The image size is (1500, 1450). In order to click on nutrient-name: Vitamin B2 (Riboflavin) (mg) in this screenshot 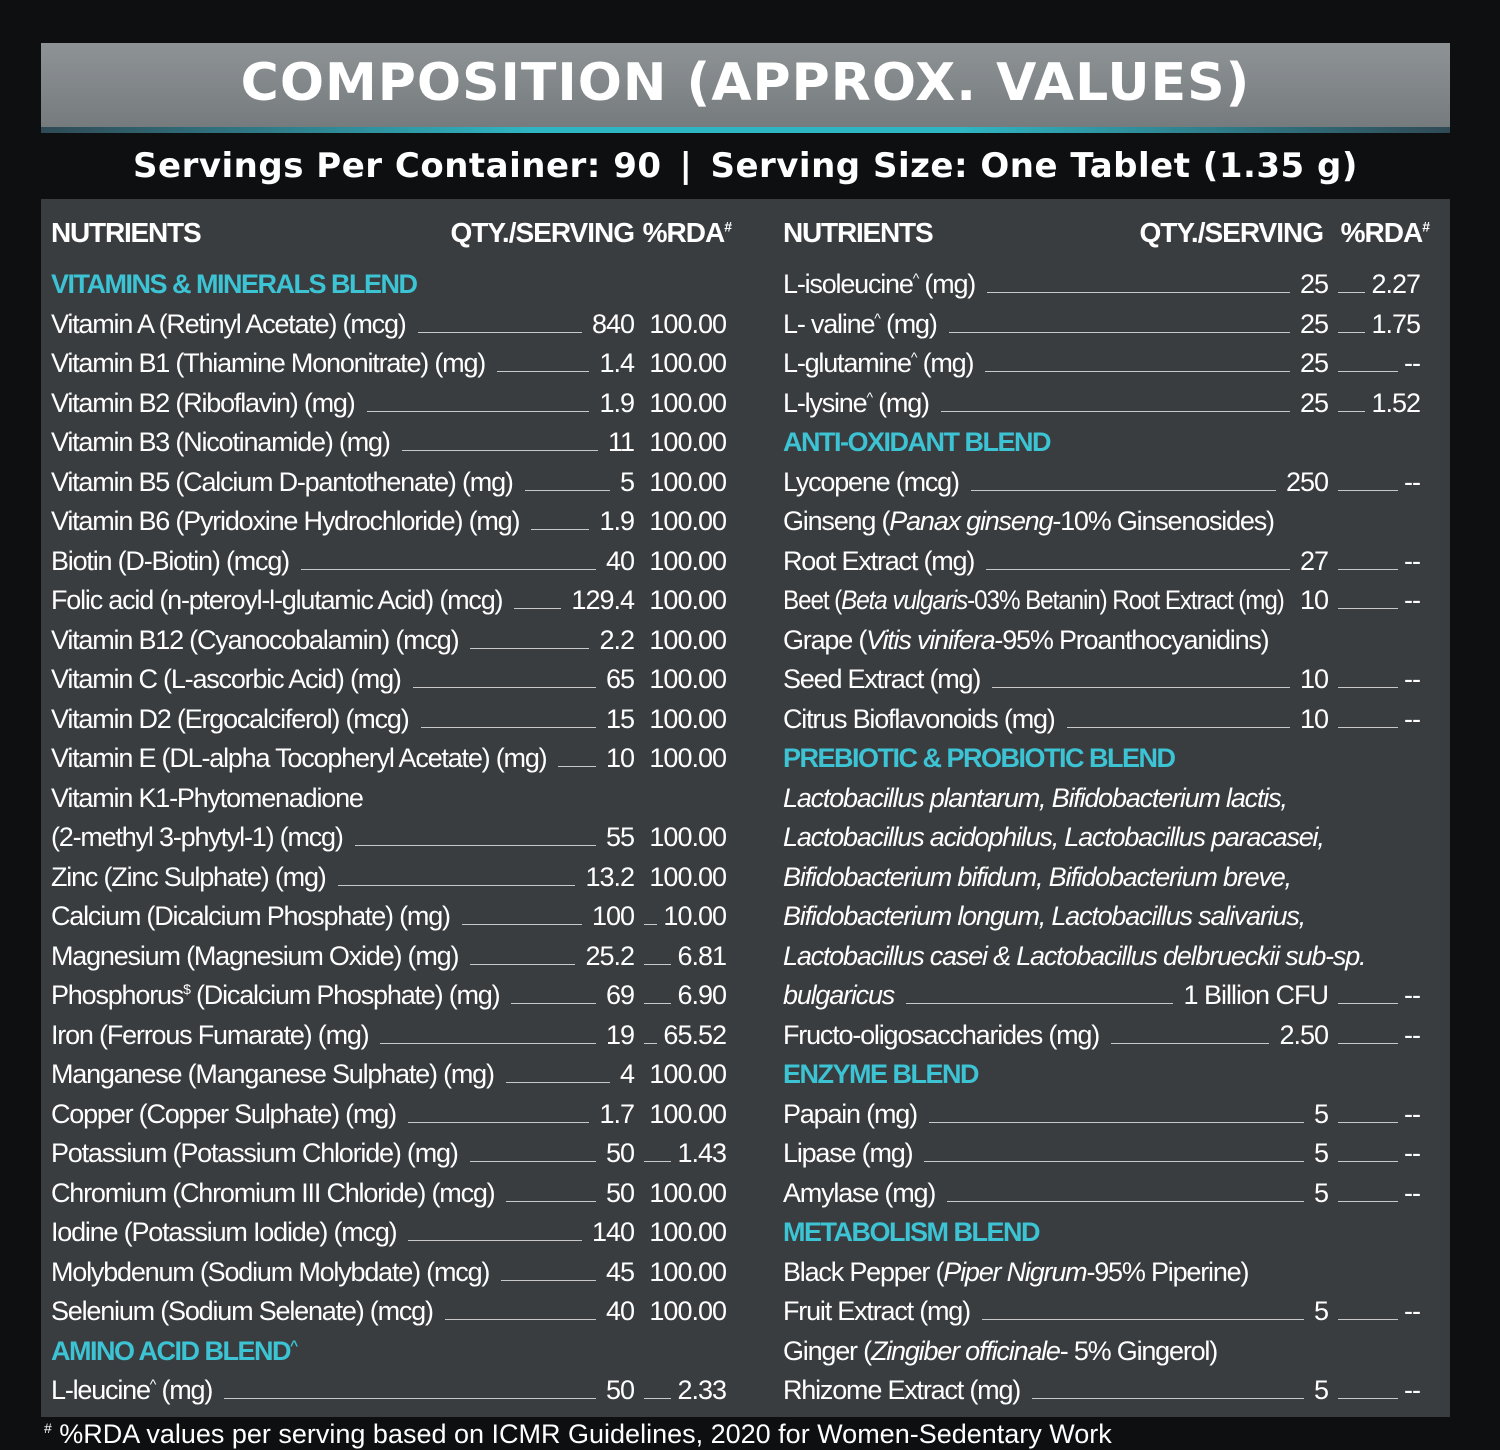, I will do `click(203, 403)`.